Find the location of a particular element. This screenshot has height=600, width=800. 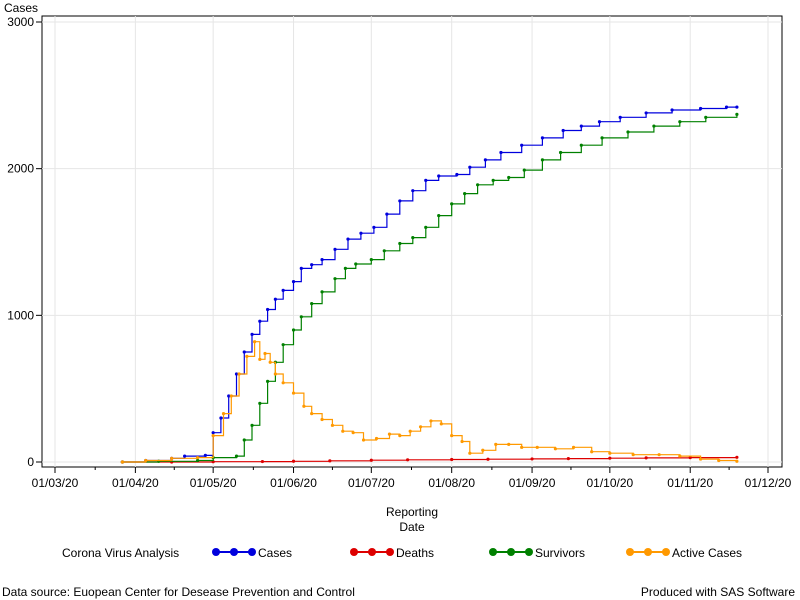

y-tick-label: 3000 is located at coordinates (20, 22).